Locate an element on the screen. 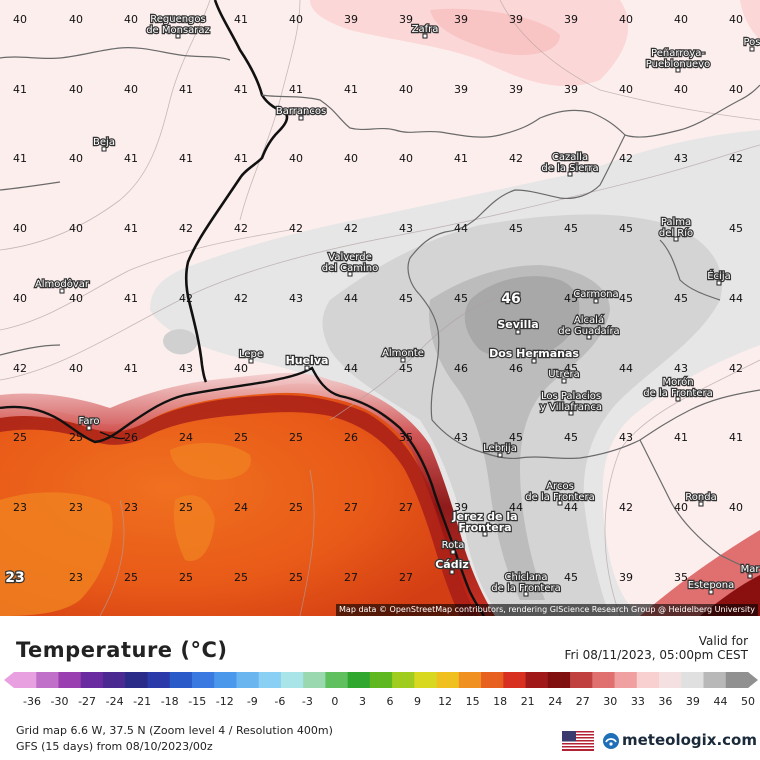 The width and height of the screenshot is (760, 760). city-name-line2: Frontera is located at coordinates (484, 527).